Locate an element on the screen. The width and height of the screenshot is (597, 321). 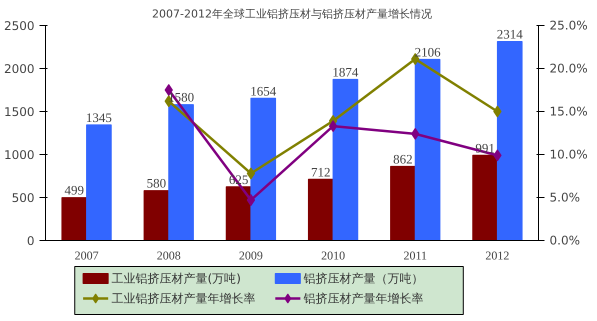
y-tick-label: 2500 is located at coordinates (19, 26).